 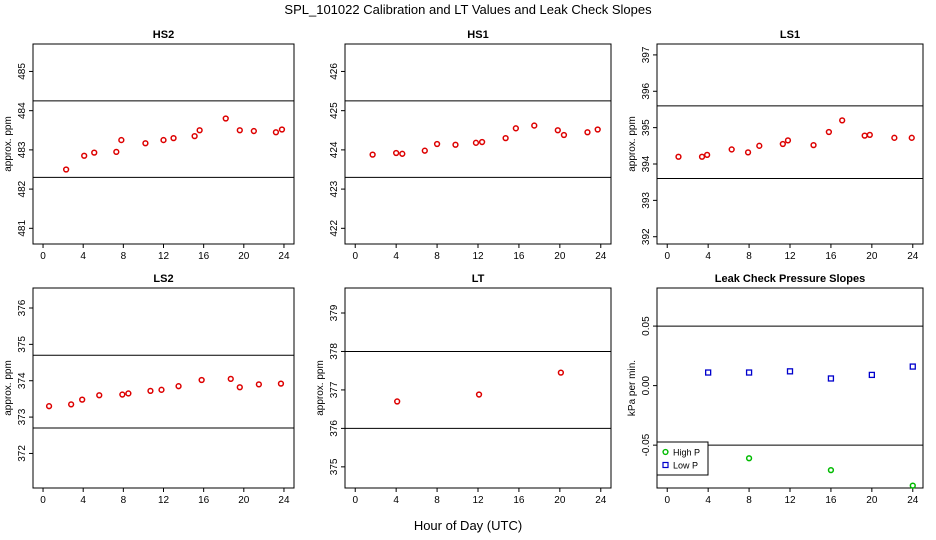 I want to click on panel-title: LS1, so click(x=790, y=35).